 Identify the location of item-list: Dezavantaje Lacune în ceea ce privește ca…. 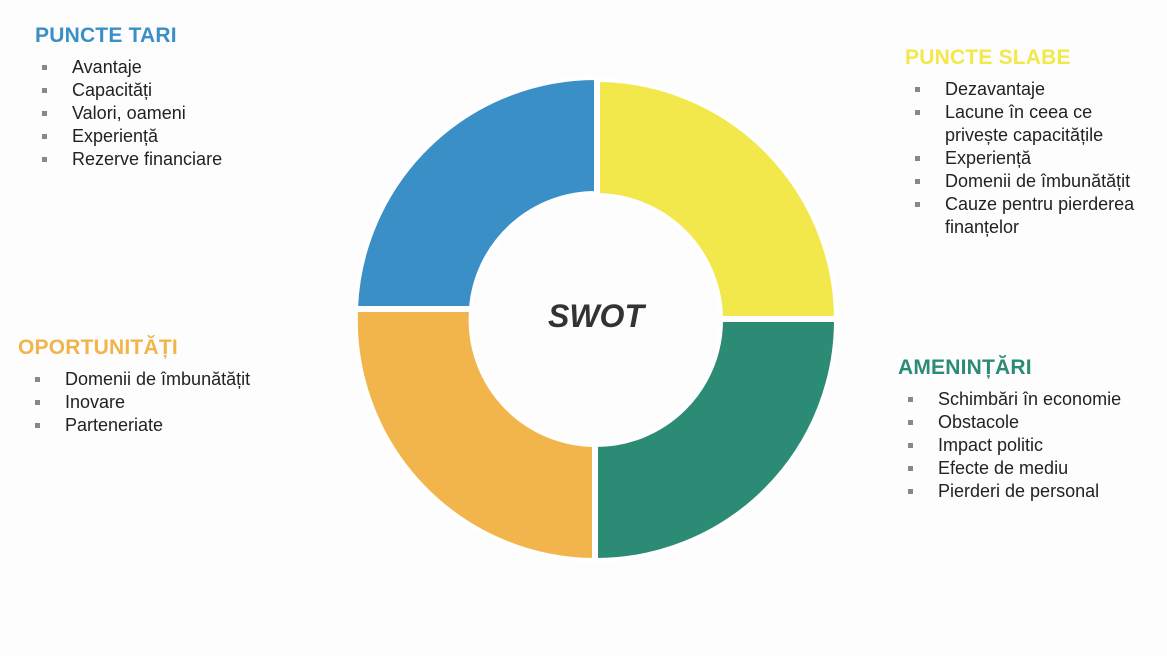
(1031, 158).